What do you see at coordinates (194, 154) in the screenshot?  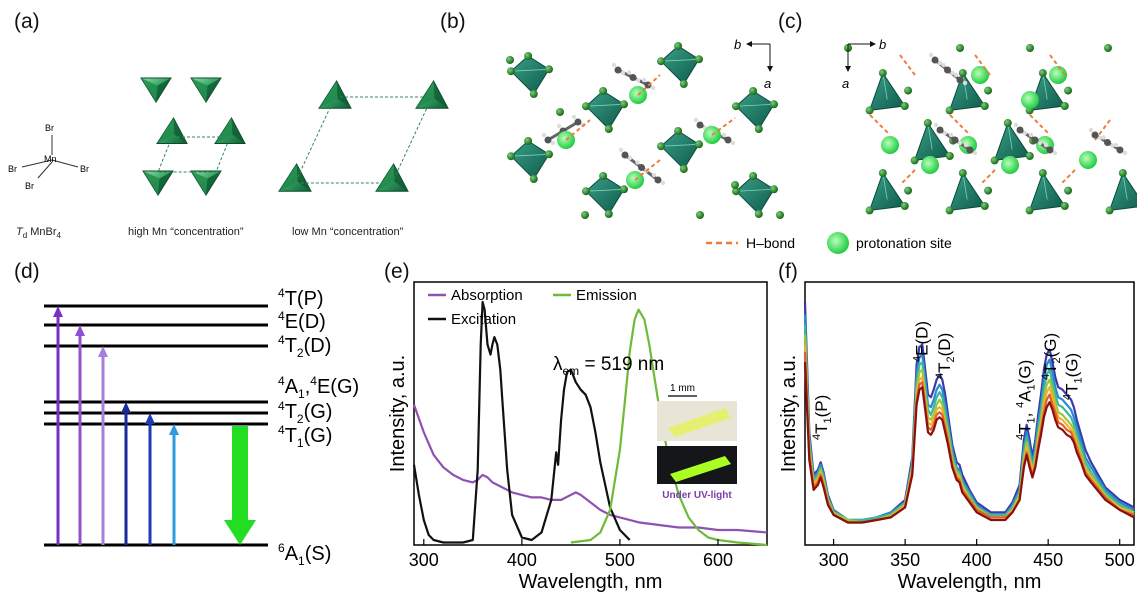 I see `unit-cell-high` at bounding box center [194, 154].